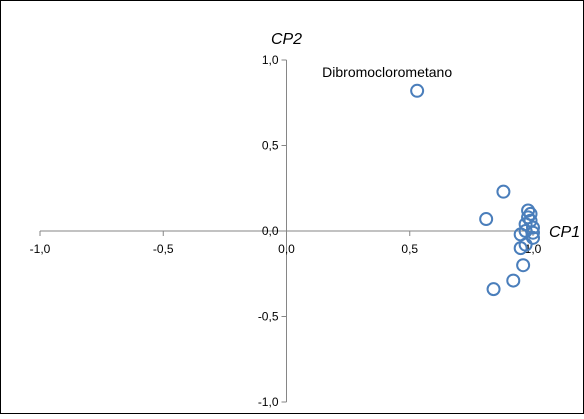 The height and width of the screenshot is (419, 584). I want to click on data-points, so click(475, 190).